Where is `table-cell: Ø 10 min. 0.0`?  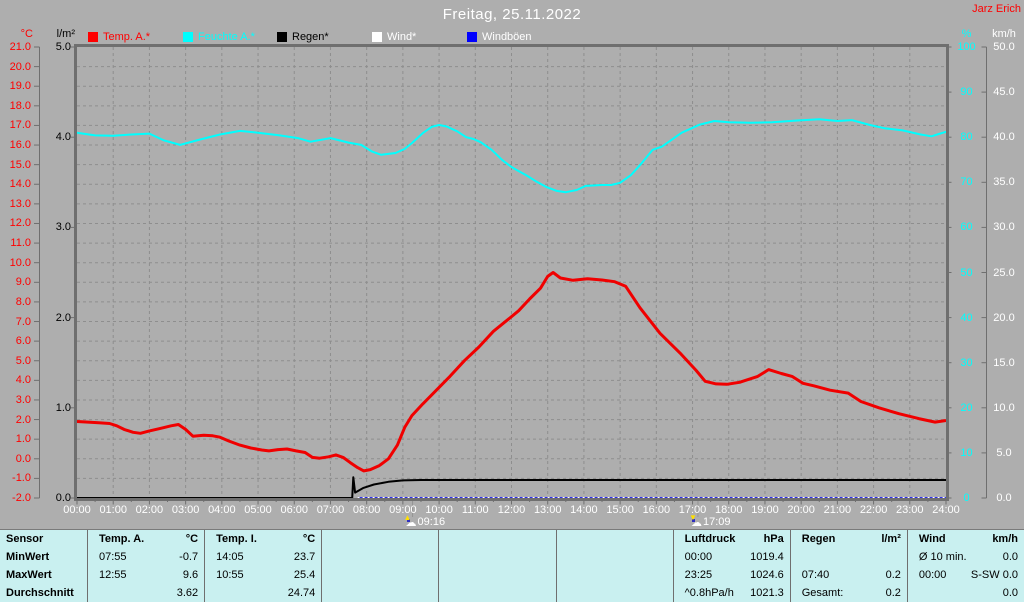 table-cell: Ø 10 min. 0.0 is located at coordinates (965, 557).